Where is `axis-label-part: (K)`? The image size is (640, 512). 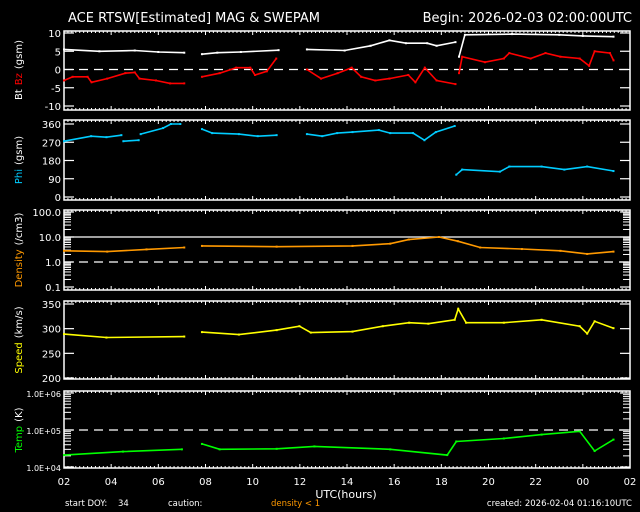
axis-label-part: (K) is located at coordinates (19, 414).